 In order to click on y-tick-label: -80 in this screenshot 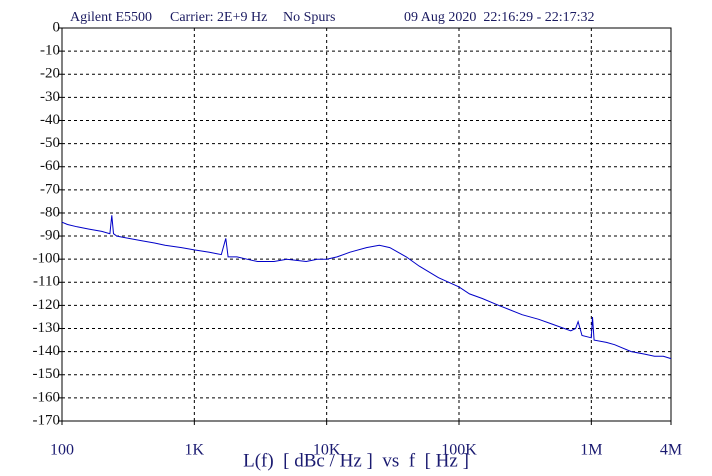, I will do `click(50, 212)`.